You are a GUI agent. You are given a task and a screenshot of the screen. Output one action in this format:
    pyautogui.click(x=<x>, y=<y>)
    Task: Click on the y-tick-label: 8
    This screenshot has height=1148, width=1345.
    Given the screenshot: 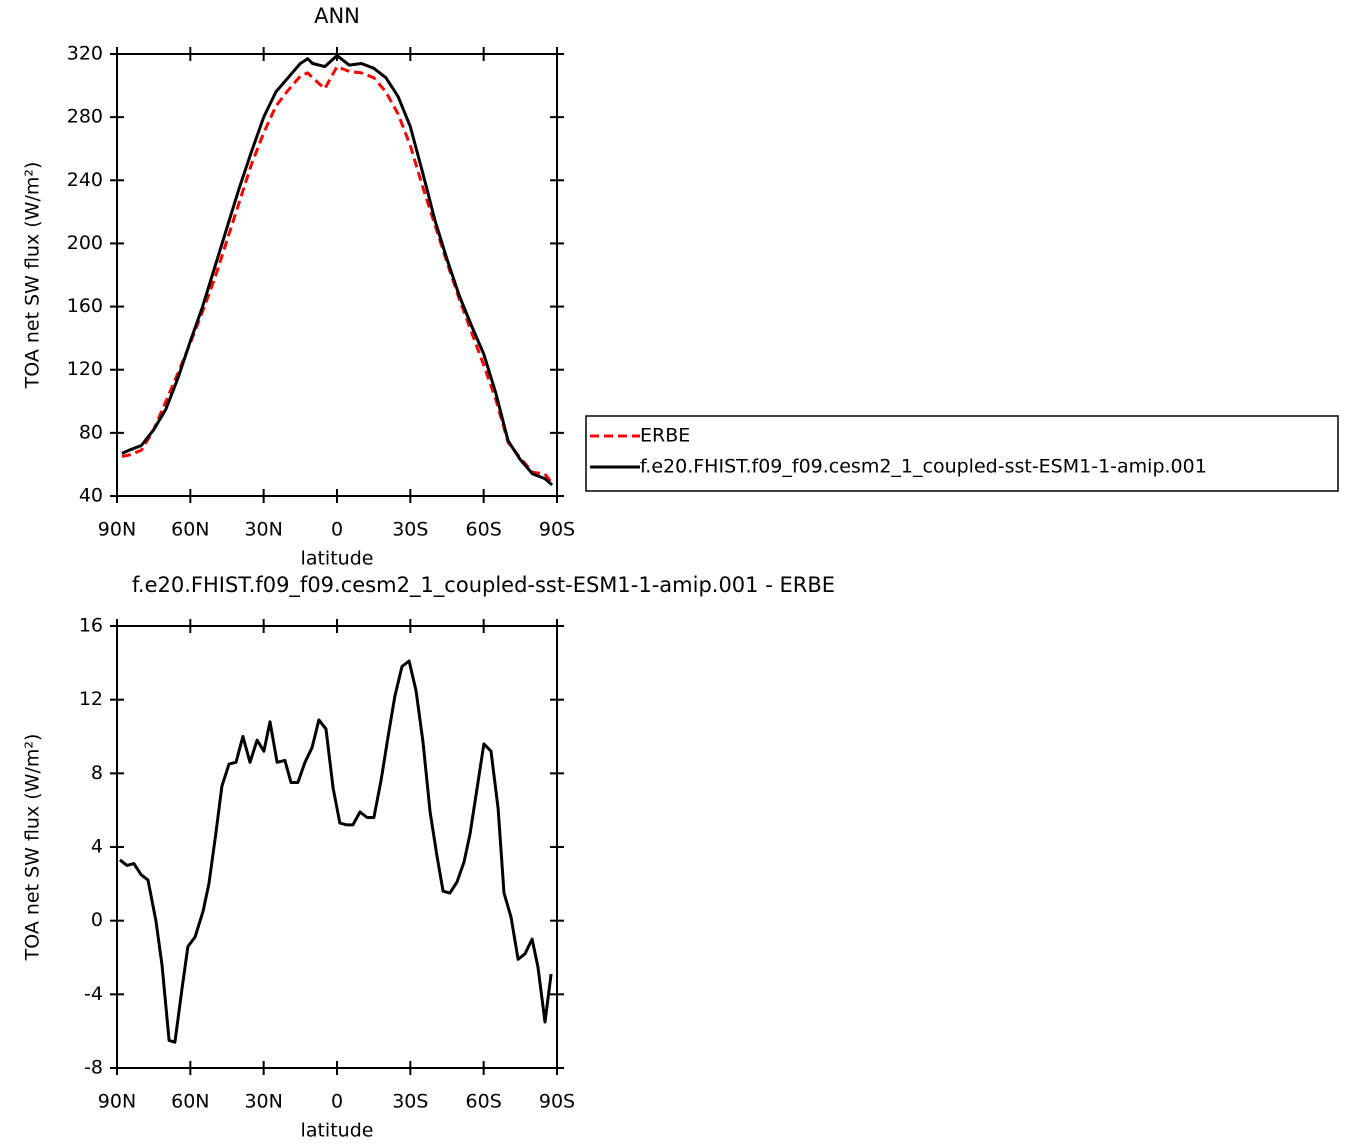 What is the action you would take?
    pyautogui.click(x=97, y=773)
    